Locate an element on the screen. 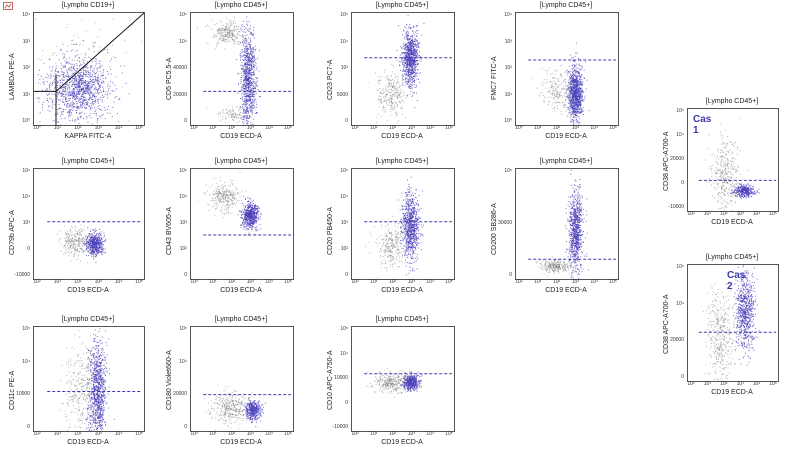 This screenshot has width=800, height=449. purple-population is located at coordinates (248, 70).